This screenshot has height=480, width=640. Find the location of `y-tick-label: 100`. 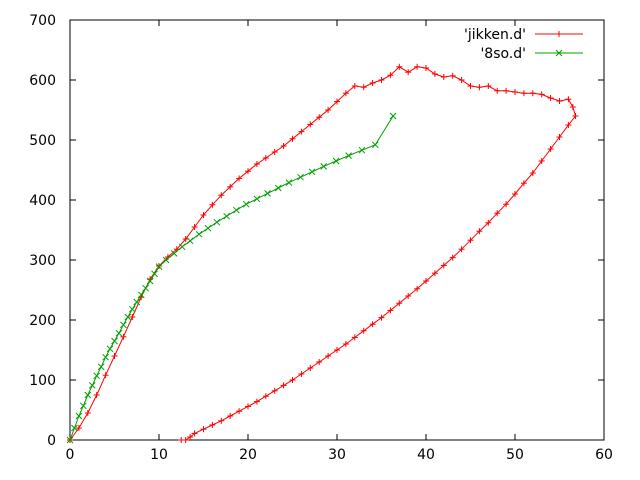

y-tick-label: 100 is located at coordinates (42, 381).